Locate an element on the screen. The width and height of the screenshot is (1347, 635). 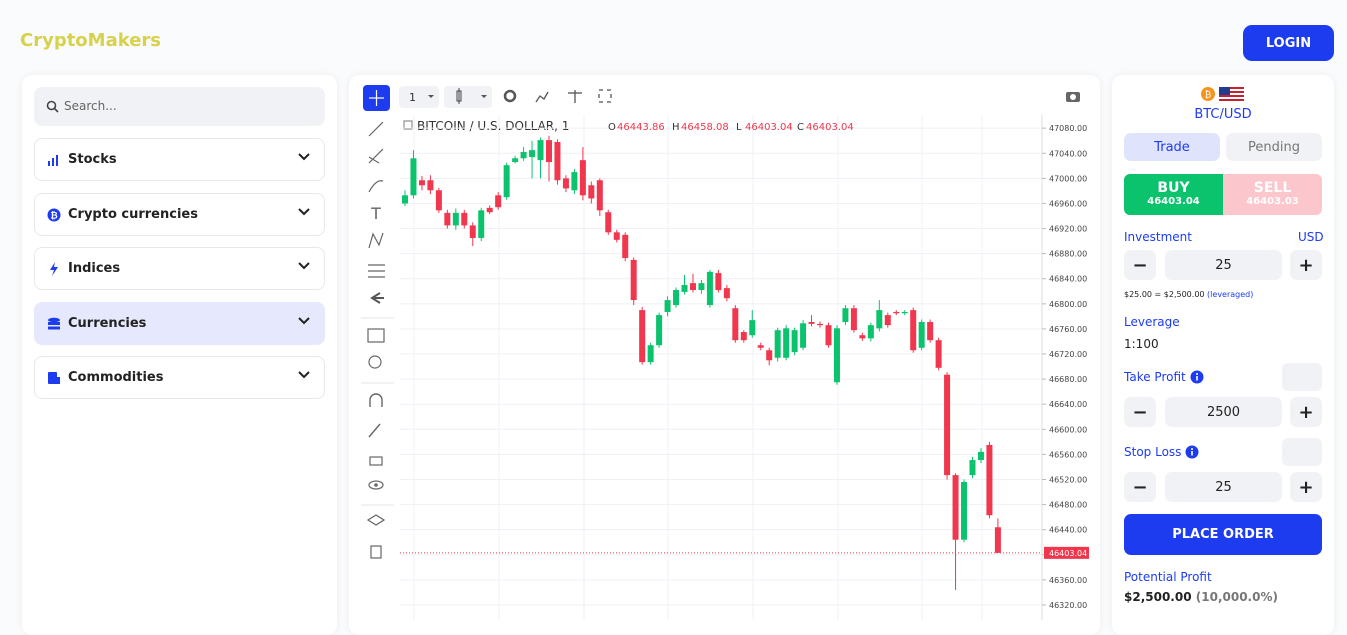
menu-item: ₿ Crypto currencies is located at coordinates (179, 214).